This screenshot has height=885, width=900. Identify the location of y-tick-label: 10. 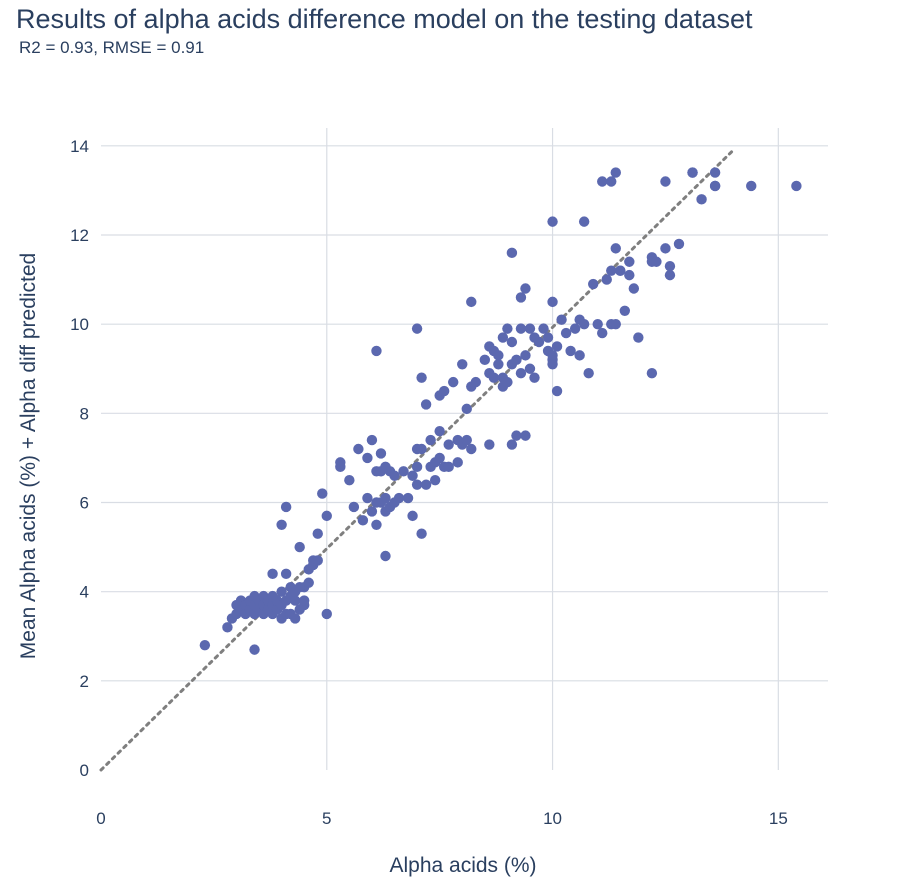
(79, 324).